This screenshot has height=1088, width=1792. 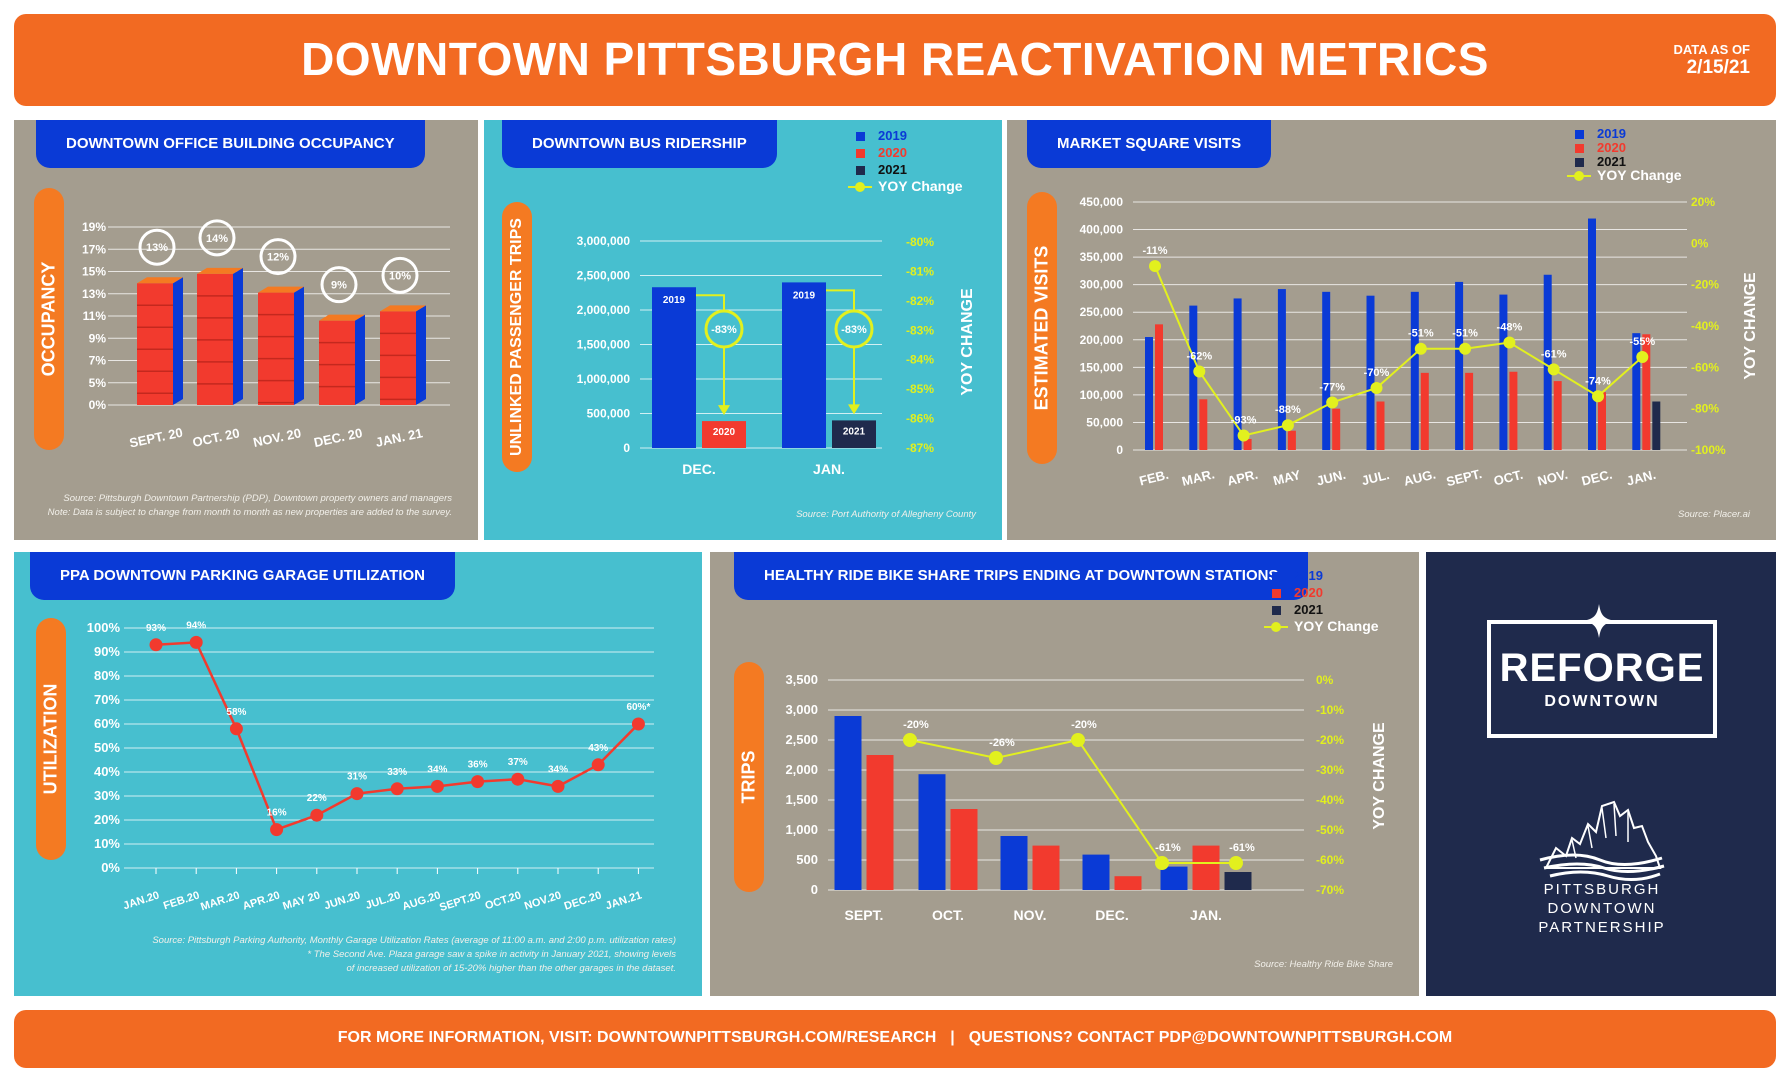 I want to click on bike-y-tick: 2,000, so click(x=801, y=769).